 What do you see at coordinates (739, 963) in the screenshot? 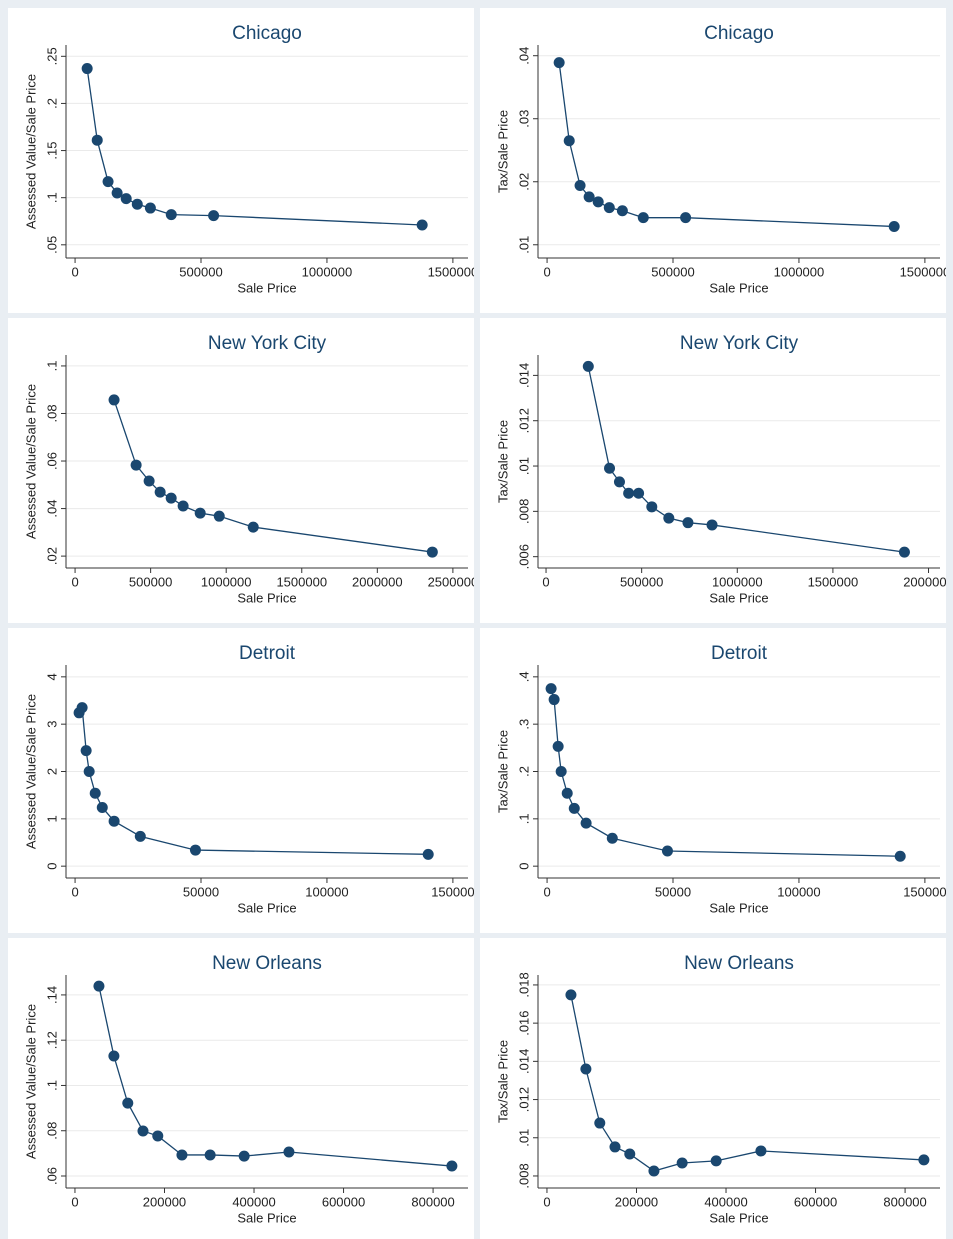
I see `chart-title: New Orleans` at bounding box center [739, 963].